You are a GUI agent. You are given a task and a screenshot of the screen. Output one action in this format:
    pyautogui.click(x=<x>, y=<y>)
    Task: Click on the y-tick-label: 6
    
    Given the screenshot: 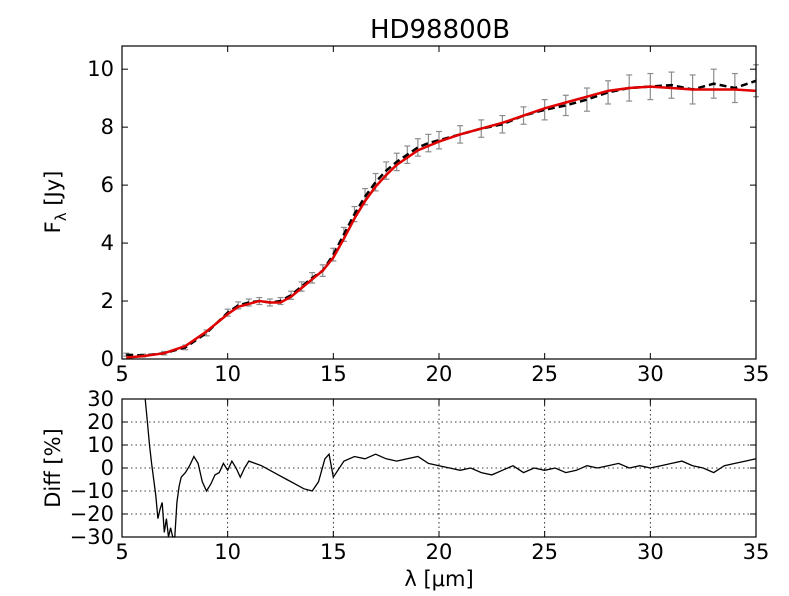 What is the action you would take?
    pyautogui.click(x=107, y=185)
    